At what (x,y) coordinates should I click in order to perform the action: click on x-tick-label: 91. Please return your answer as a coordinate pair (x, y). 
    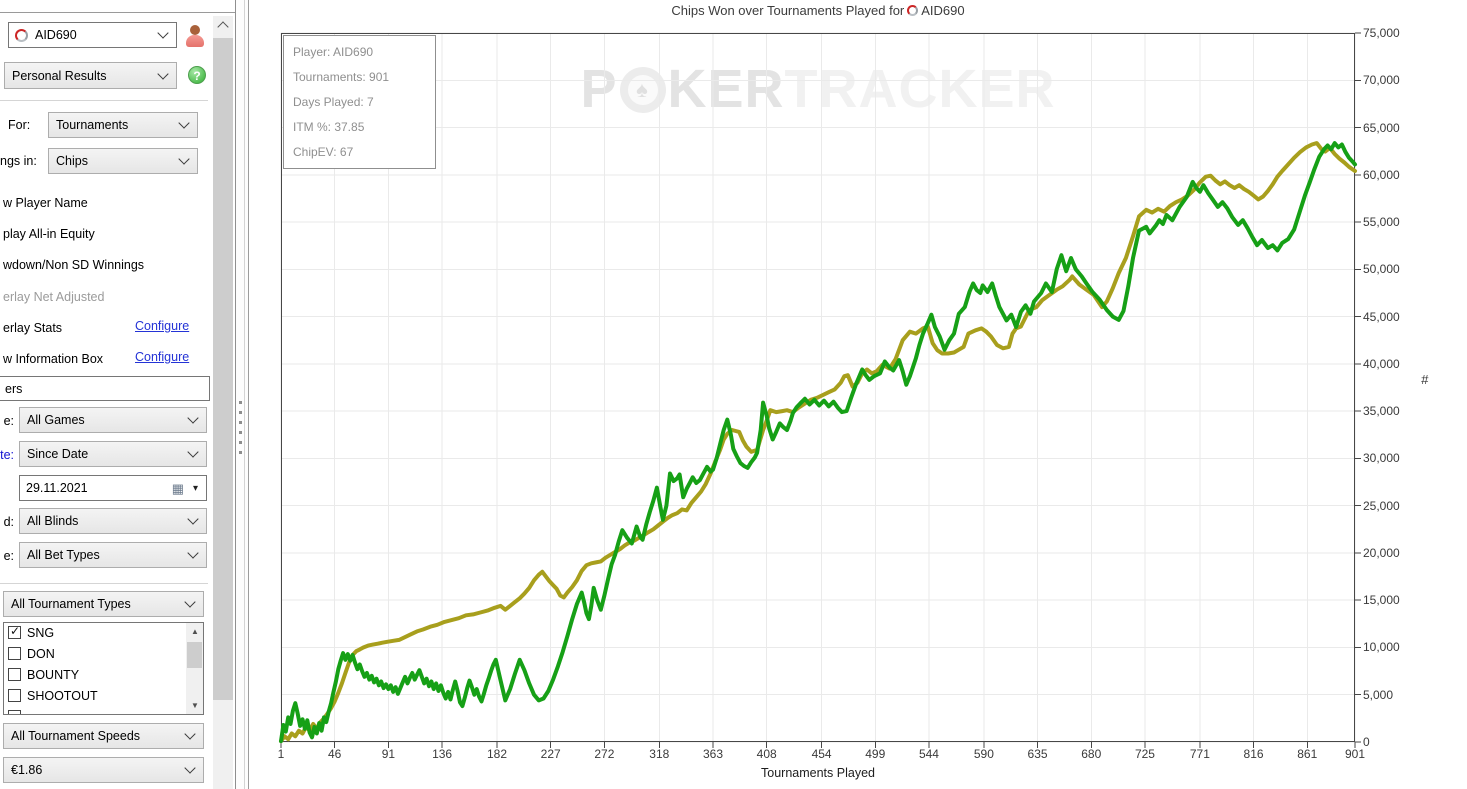
    Looking at the image, I should click on (388, 754).